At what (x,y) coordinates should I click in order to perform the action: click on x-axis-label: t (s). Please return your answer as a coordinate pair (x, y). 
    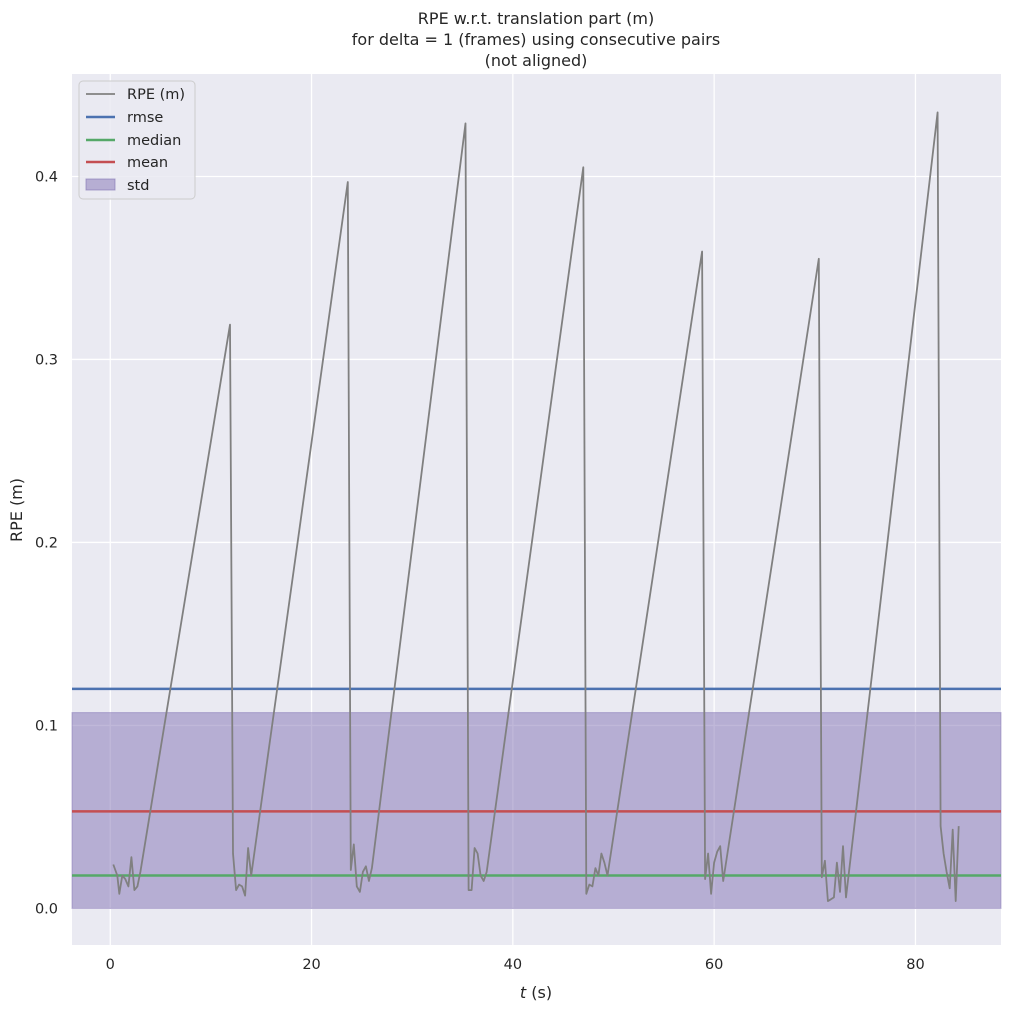
    Looking at the image, I should click on (536, 992).